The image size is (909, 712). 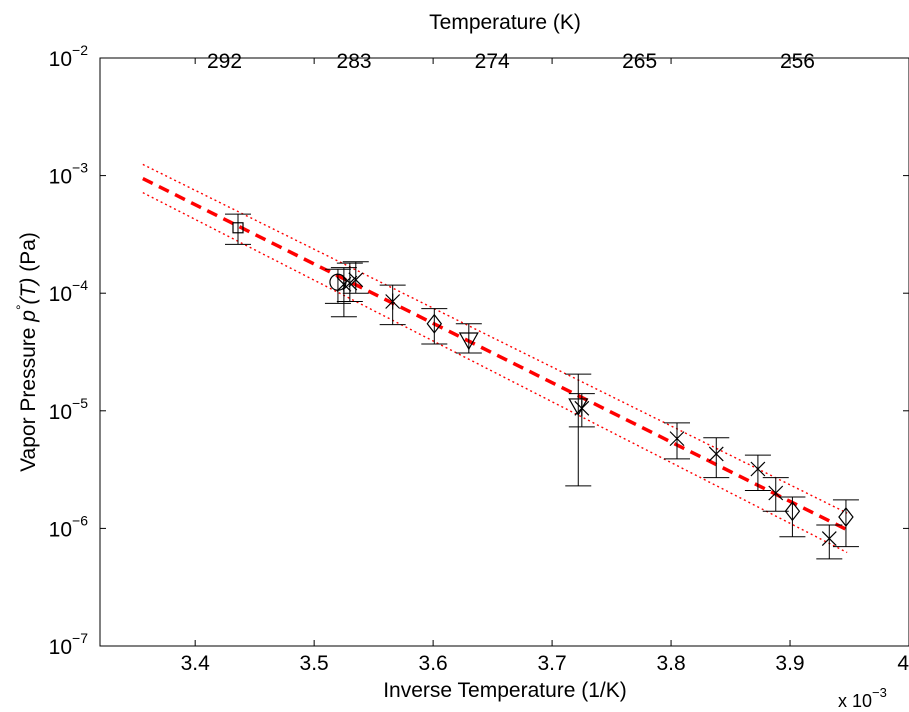 I want to click on x-multiplier-base: x 10, so click(x=855, y=701).